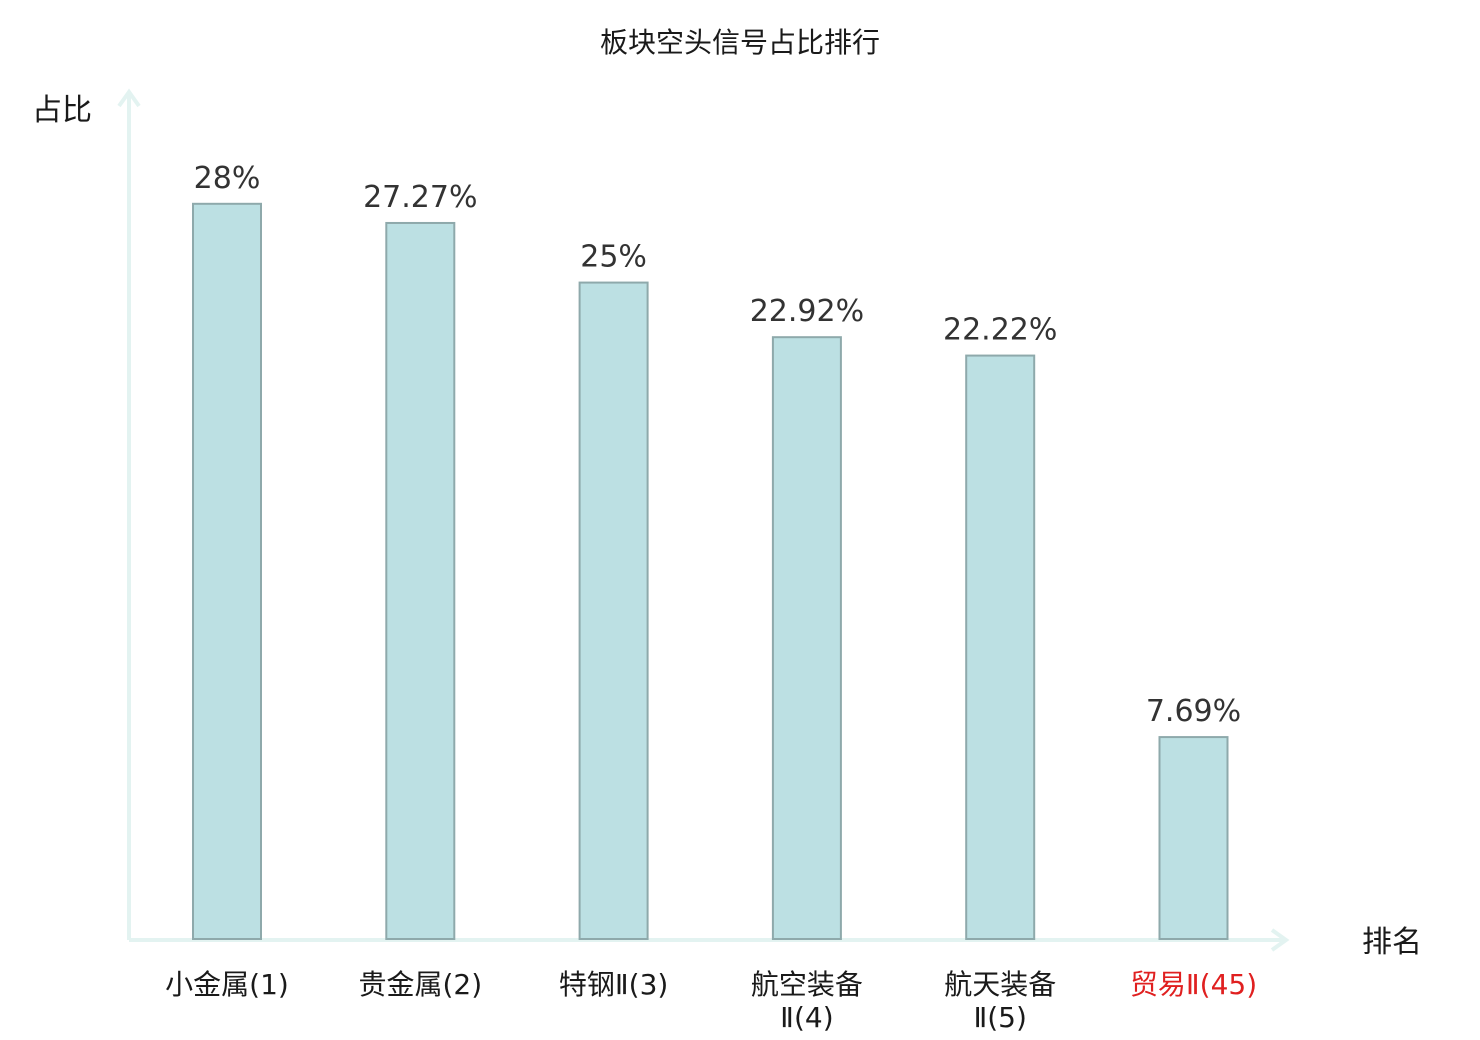  I want to click on category-label: 特钢Ⅱ(3), so click(613, 984).